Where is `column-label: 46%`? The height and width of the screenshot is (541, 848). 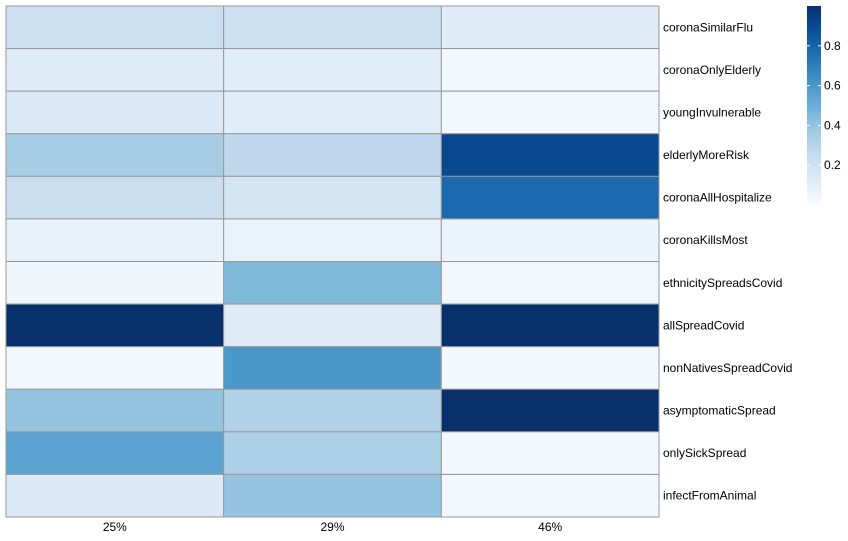 column-label: 46% is located at coordinates (550, 527).